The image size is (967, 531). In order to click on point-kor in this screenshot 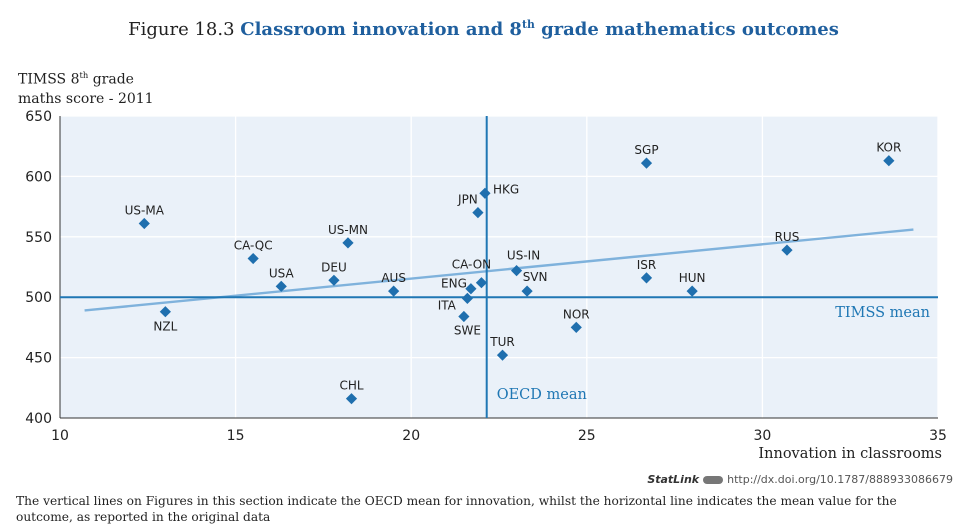, I will do `click(889, 161)`.